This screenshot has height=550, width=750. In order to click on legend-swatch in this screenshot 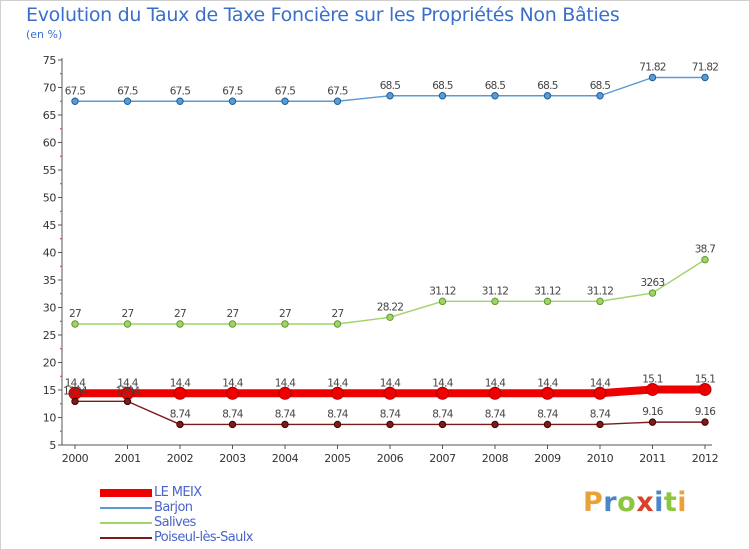, I will do `click(126, 538)`.